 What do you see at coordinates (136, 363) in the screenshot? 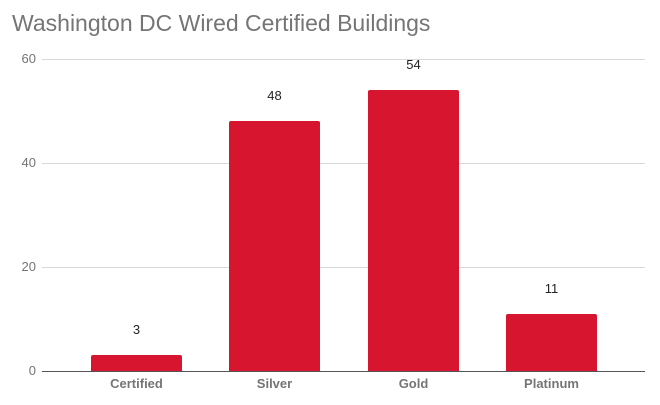
I see `bar-certified` at bounding box center [136, 363].